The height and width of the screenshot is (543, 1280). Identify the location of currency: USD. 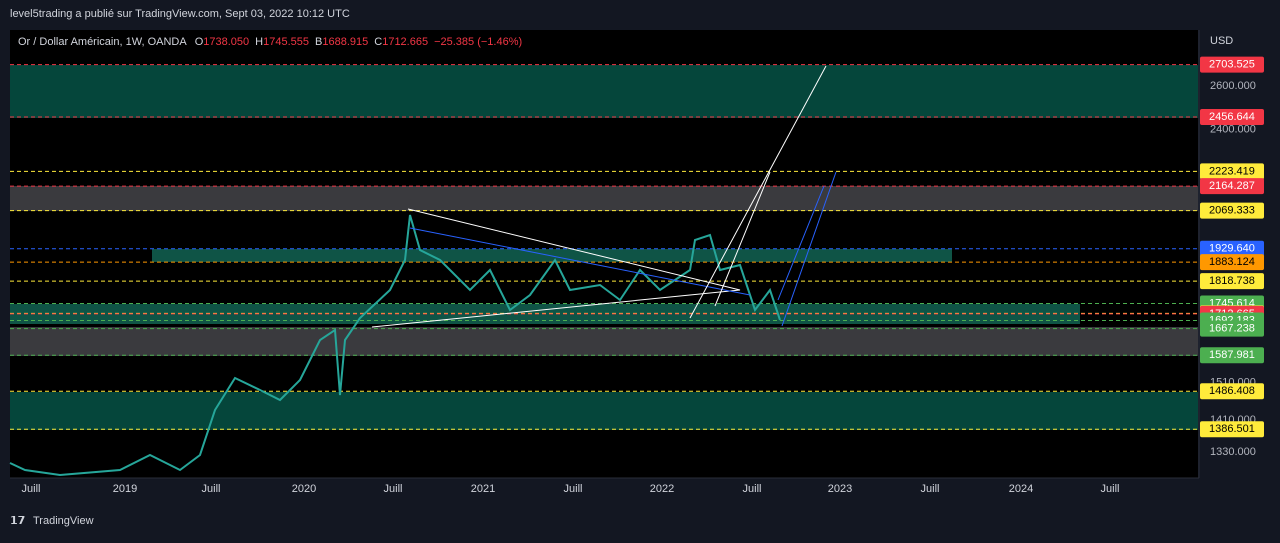
(1221, 41).